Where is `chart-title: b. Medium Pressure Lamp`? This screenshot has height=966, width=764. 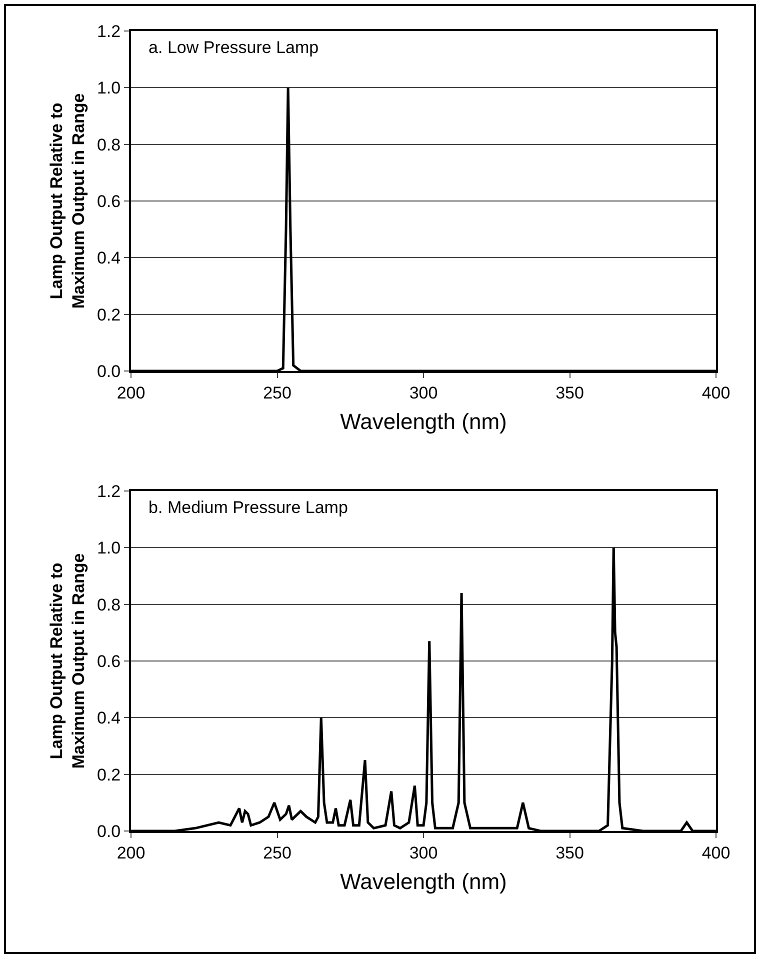 chart-title: b. Medium Pressure Lamp is located at coordinates (248, 508).